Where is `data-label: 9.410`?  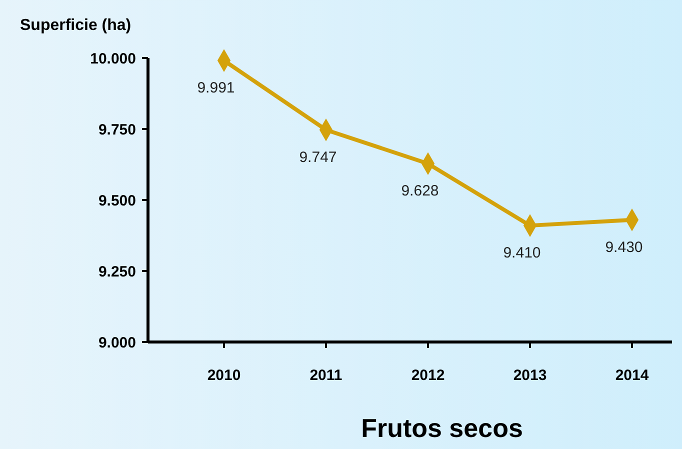 data-label: 9.410 is located at coordinates (522, 253).